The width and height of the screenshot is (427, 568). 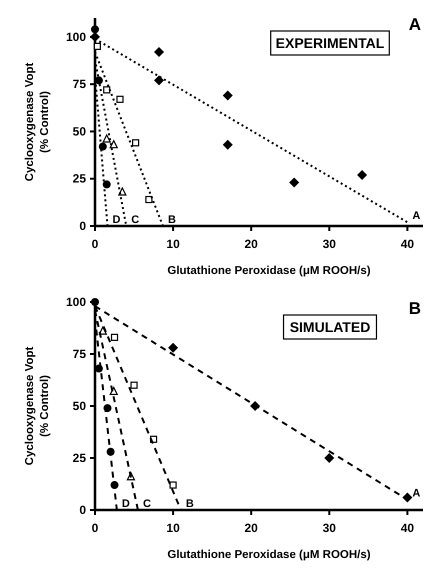 What do you see at coordinates (330, 327) in the screenshot?
I see `annotation: SIMULATED` at bounding box center [330, 327].